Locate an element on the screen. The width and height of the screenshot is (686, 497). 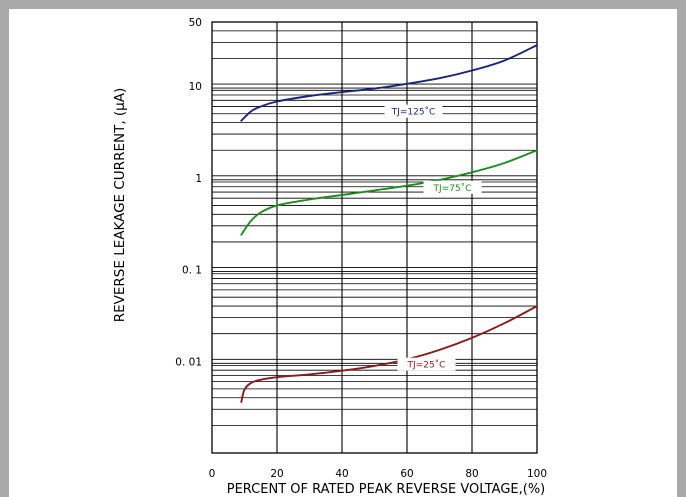
x-tick-label: 60 is located at coordinates (406, 474).